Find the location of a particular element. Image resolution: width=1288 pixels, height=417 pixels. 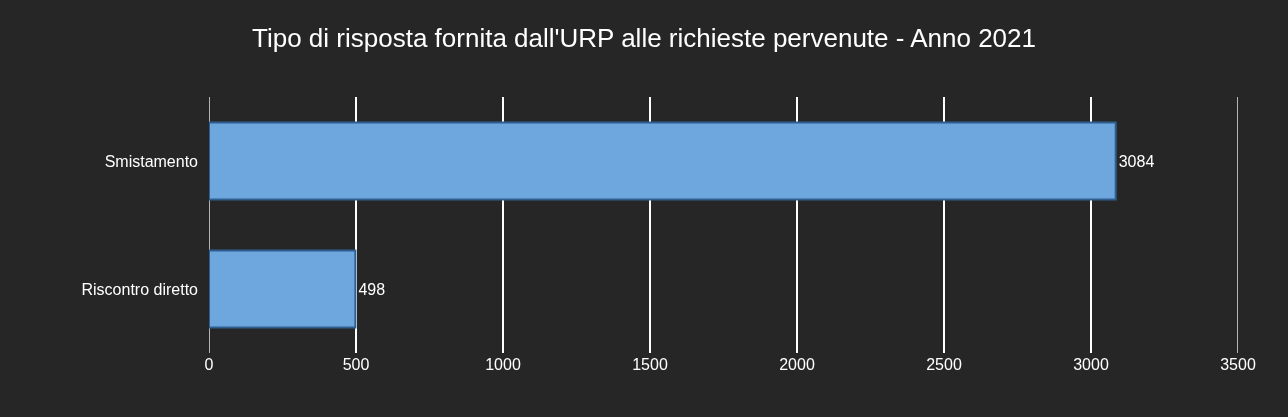

x-tick-label: 2000 is located at coordinates (797, 364).